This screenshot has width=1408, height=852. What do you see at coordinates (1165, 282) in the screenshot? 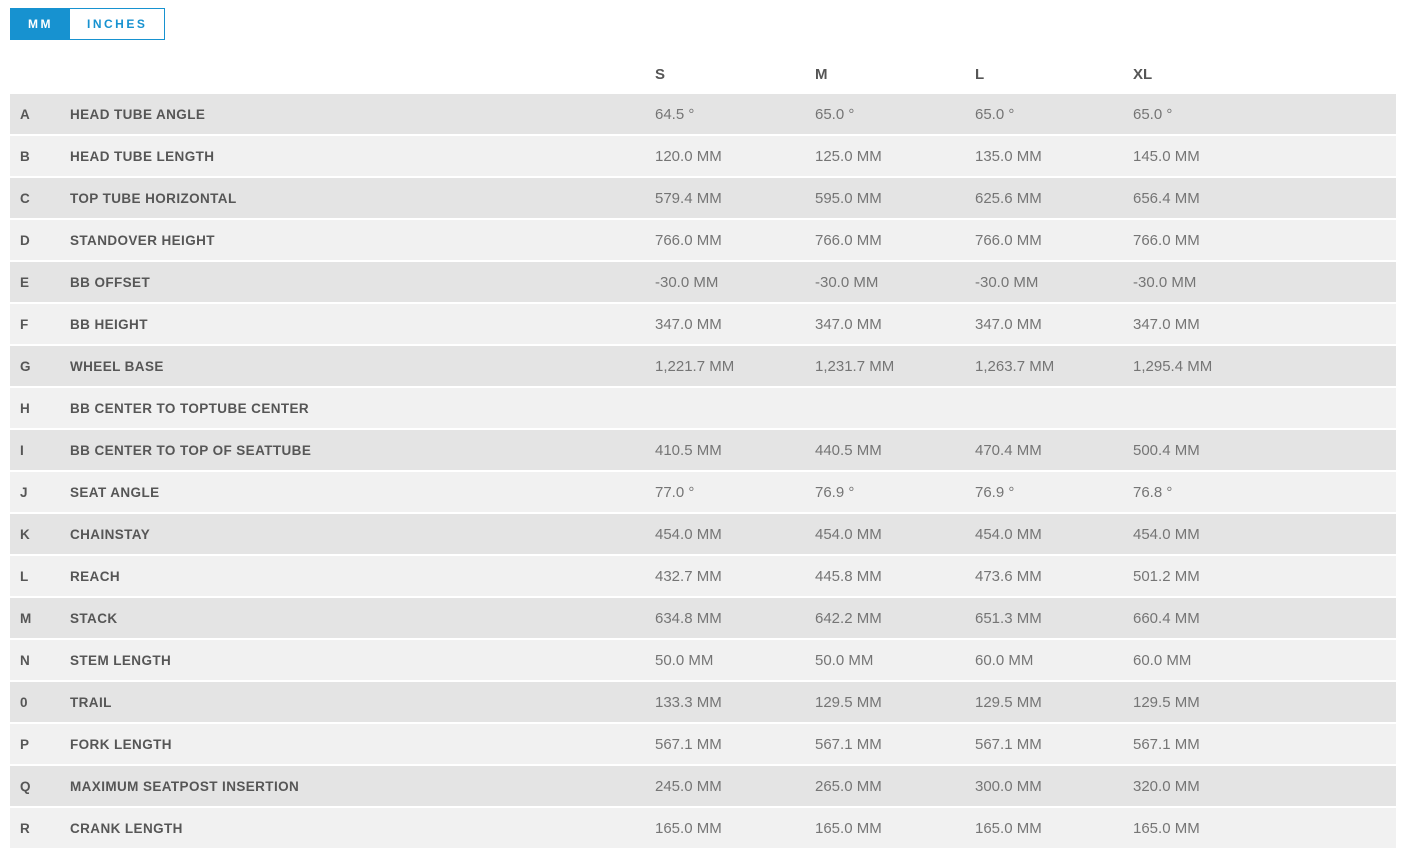
I see `row-value-xl: -30.0 MM` at bounding box center [1165, 282].